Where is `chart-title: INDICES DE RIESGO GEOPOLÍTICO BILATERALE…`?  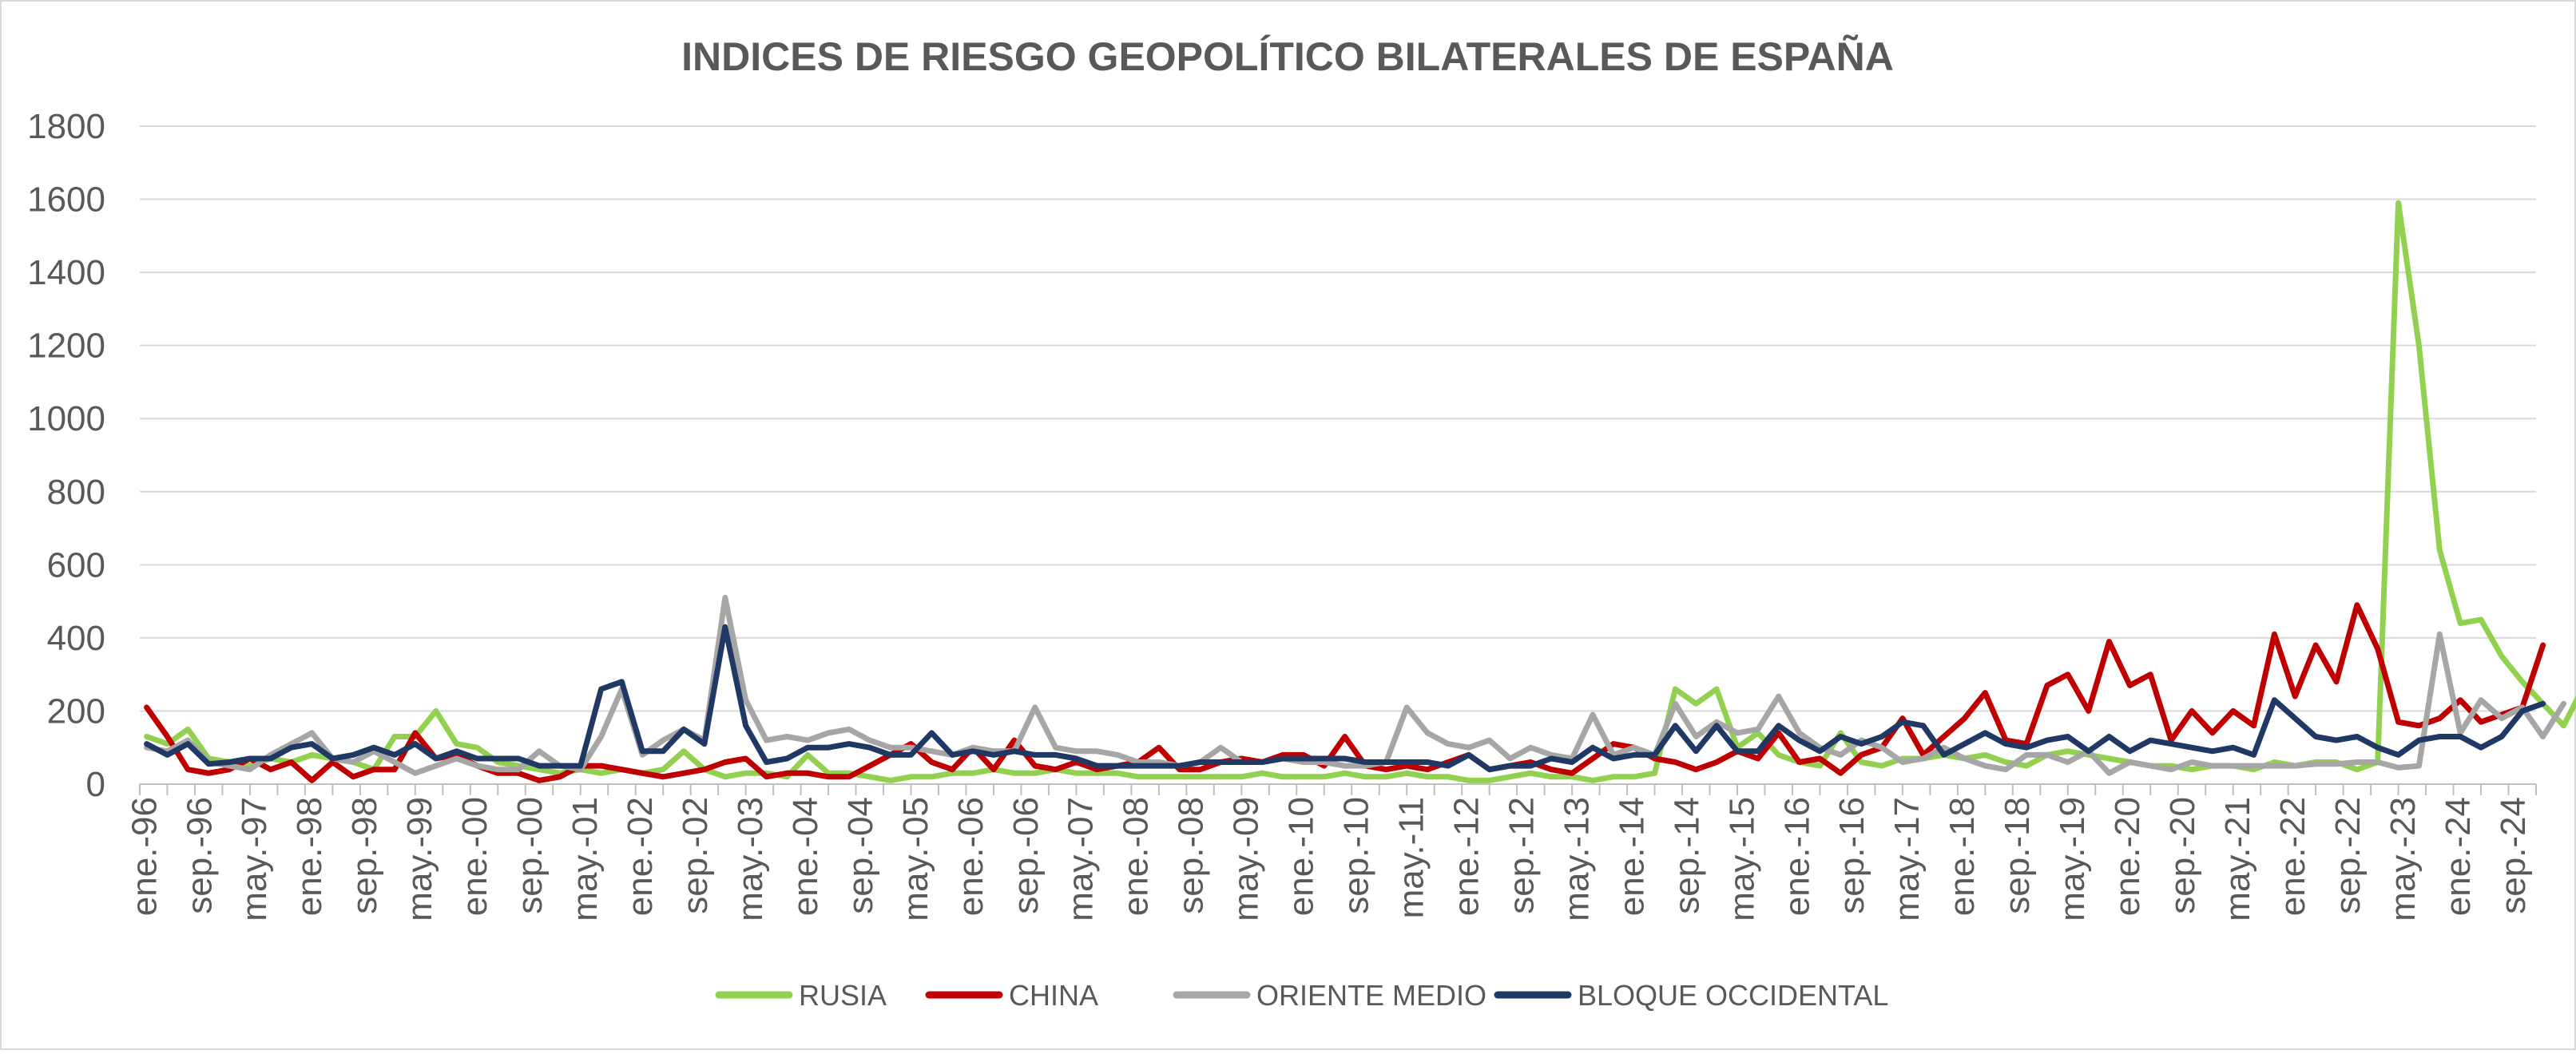 chart-title: INDICES DE RIESGO GEOPOLÍTICO BILATERALE… is located at coordinates (1287, 56).